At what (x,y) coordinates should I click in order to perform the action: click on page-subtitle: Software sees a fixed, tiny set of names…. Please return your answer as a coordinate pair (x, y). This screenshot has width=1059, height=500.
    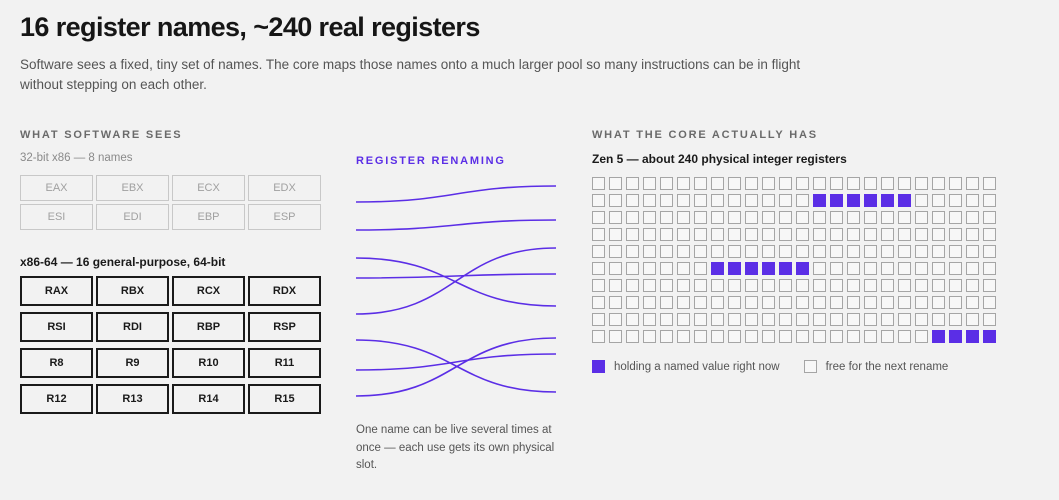
    Looking at the image, I should click on (410, 74).